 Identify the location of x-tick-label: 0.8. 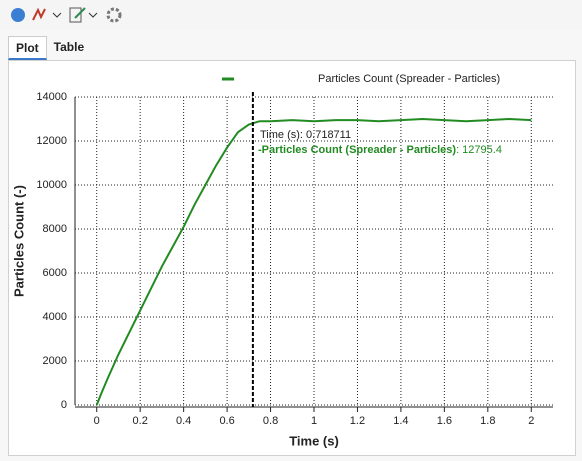
(270, 421).